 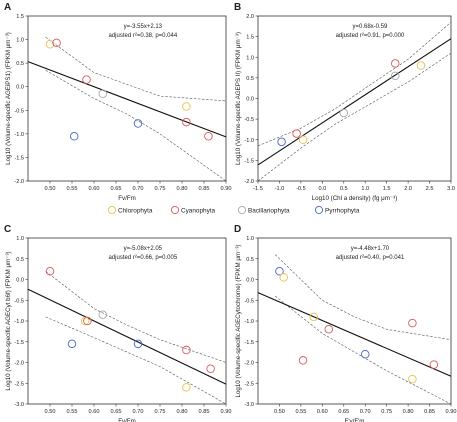 I want to click on legend-label: Cyanophyta, so click(x=198, y=210).